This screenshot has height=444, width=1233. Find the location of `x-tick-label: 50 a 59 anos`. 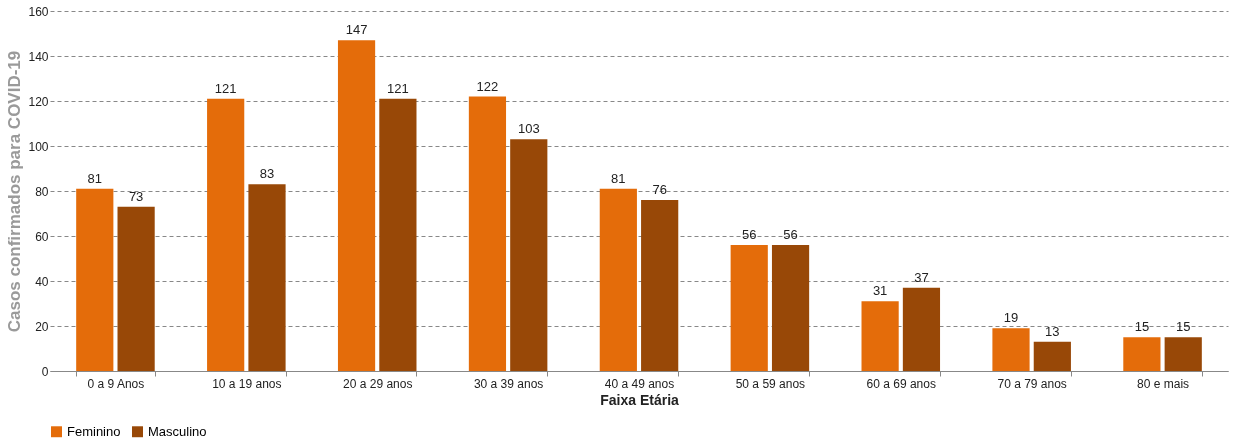

x-tick-label: 50 a 59 anos is located at coordinates (770, 383).